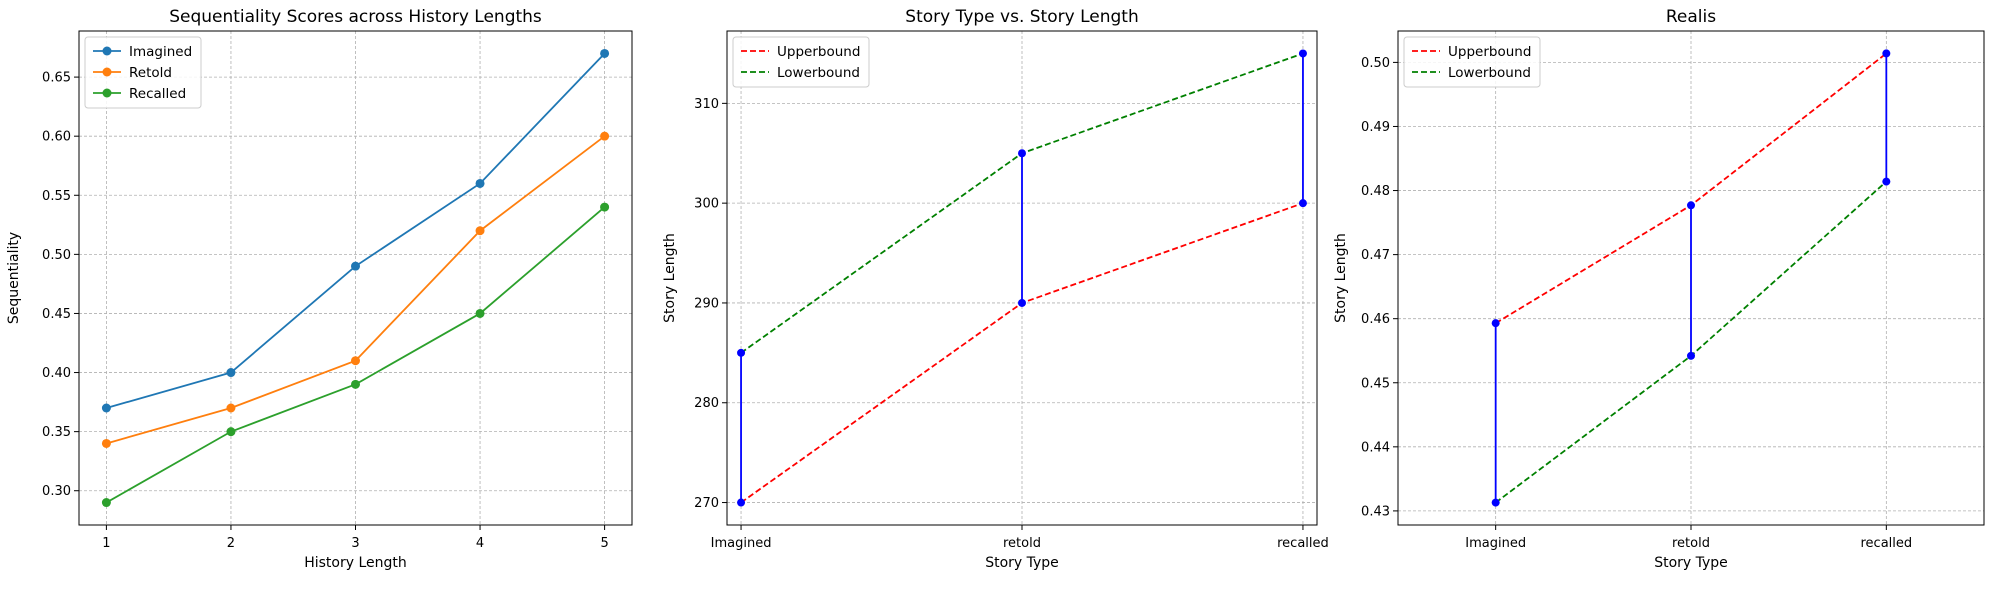 This screenshot has height=590, width=1989. Describe the element at coordinates (706, 303) in the screenshot. I see `y-tick-label: 290` at that location.